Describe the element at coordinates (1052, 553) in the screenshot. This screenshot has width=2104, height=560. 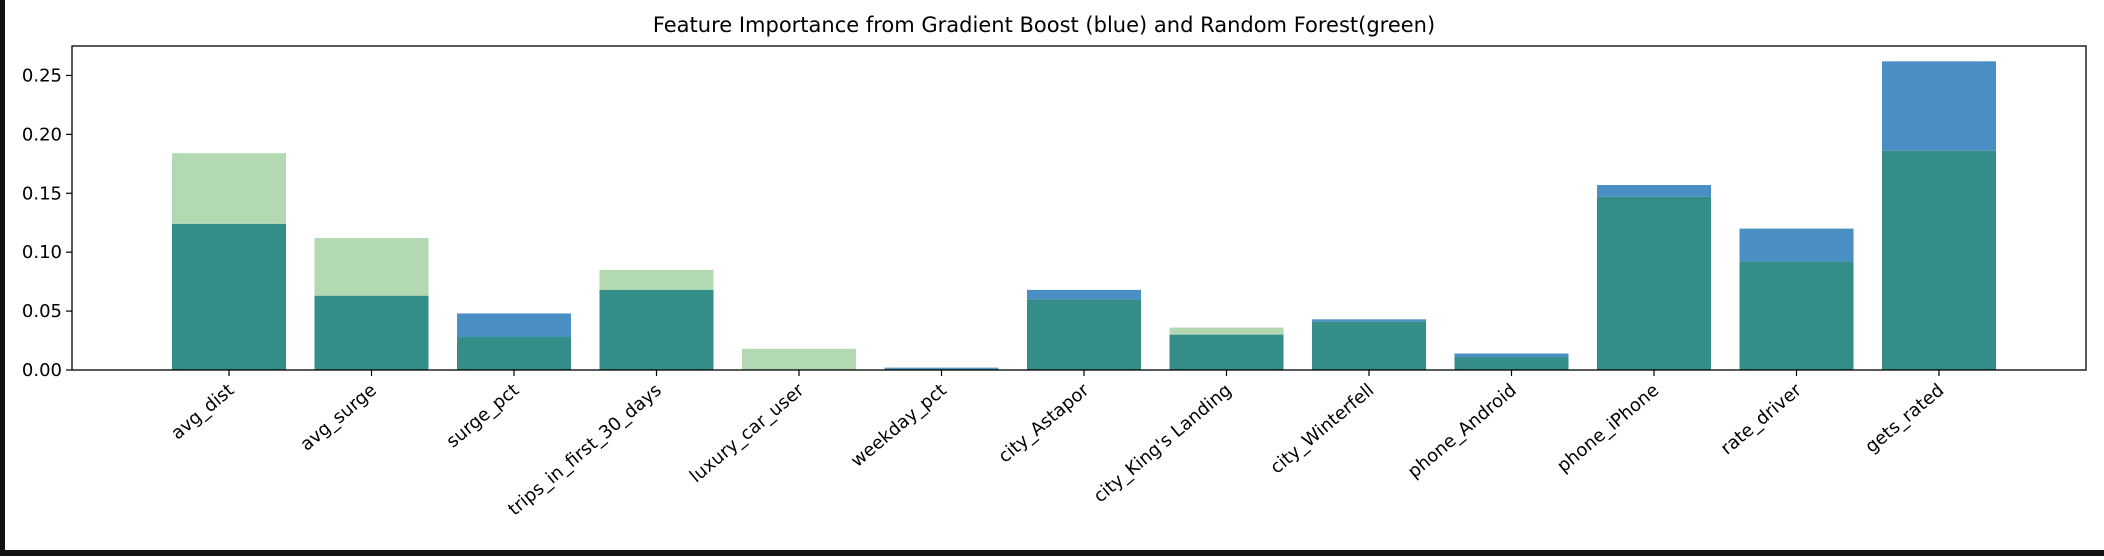
I see `cell-bottom-border` at that location.